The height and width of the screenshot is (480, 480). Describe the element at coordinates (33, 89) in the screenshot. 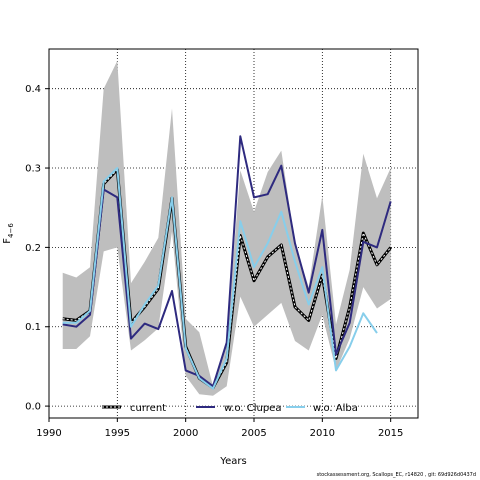

I see `y-tick-label: 0.4` at that location.